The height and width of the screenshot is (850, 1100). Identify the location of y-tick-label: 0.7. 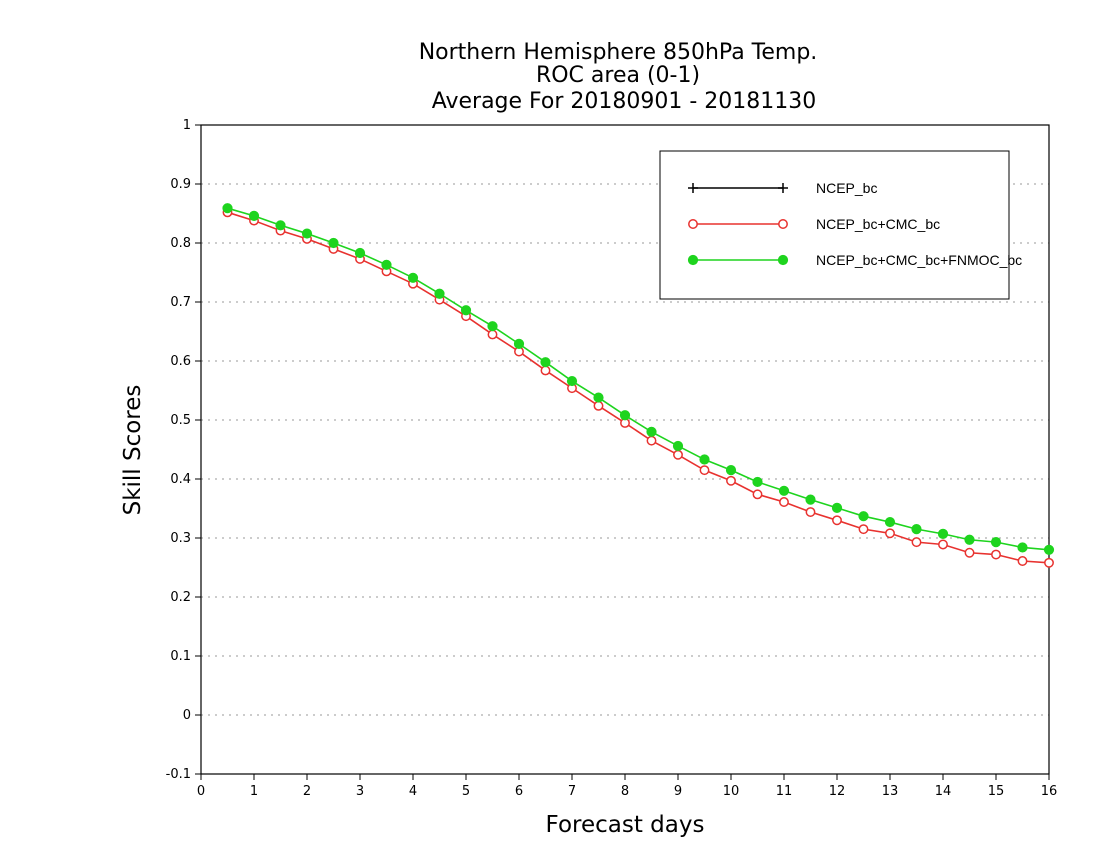
(180, 302).